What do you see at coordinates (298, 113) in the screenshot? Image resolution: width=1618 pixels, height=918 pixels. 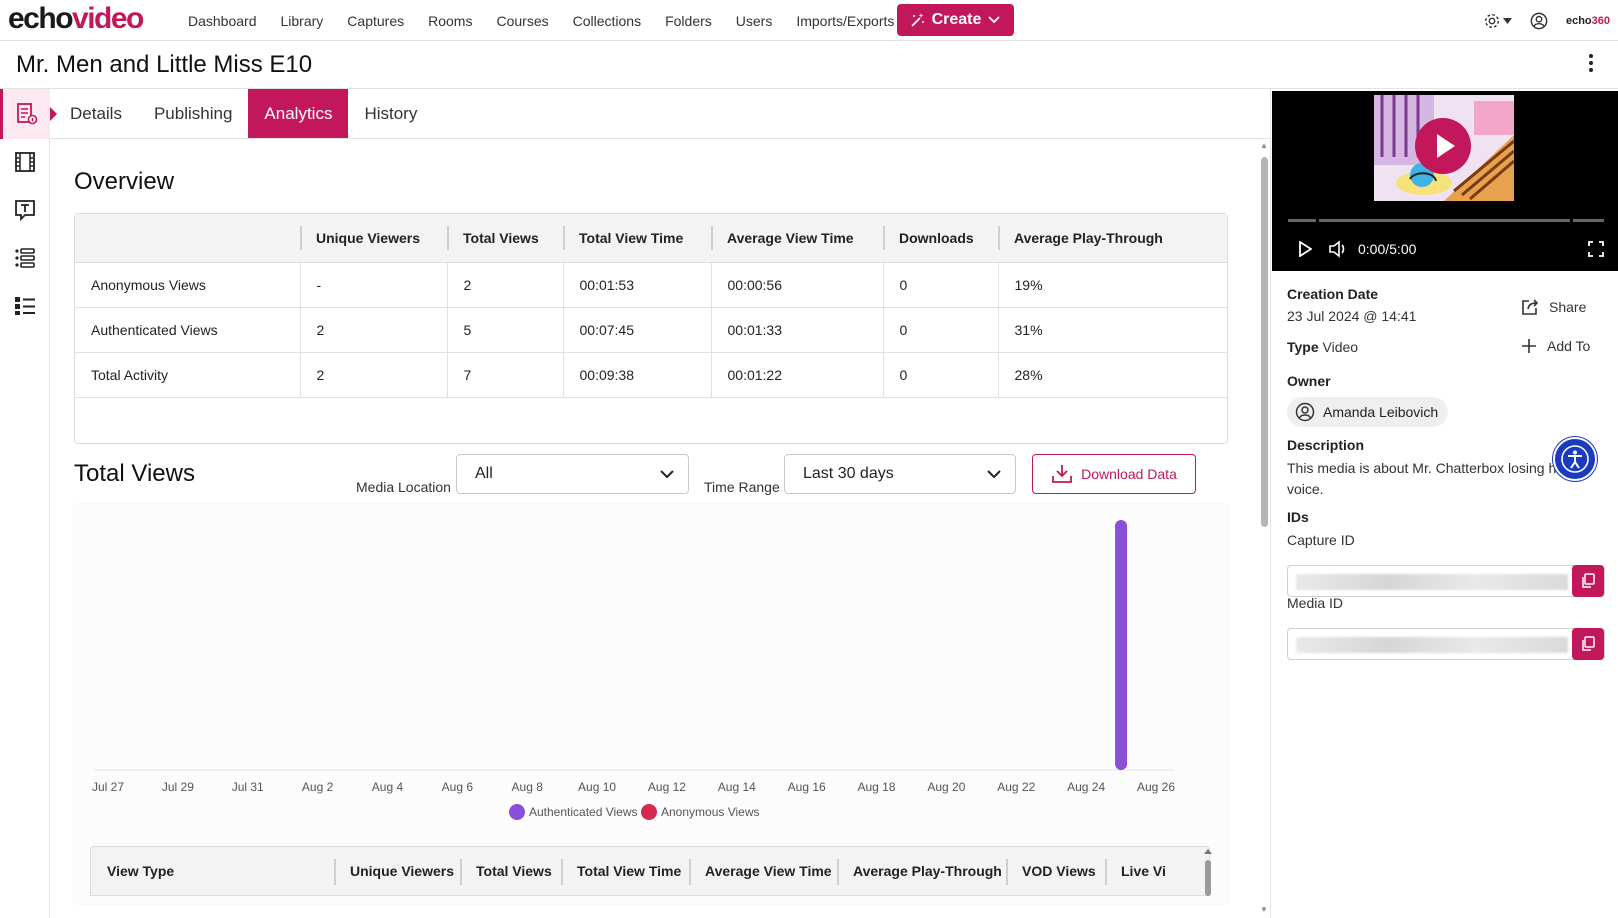 I see `tab-analytics: Analytics` at bounding box center [298, 113].